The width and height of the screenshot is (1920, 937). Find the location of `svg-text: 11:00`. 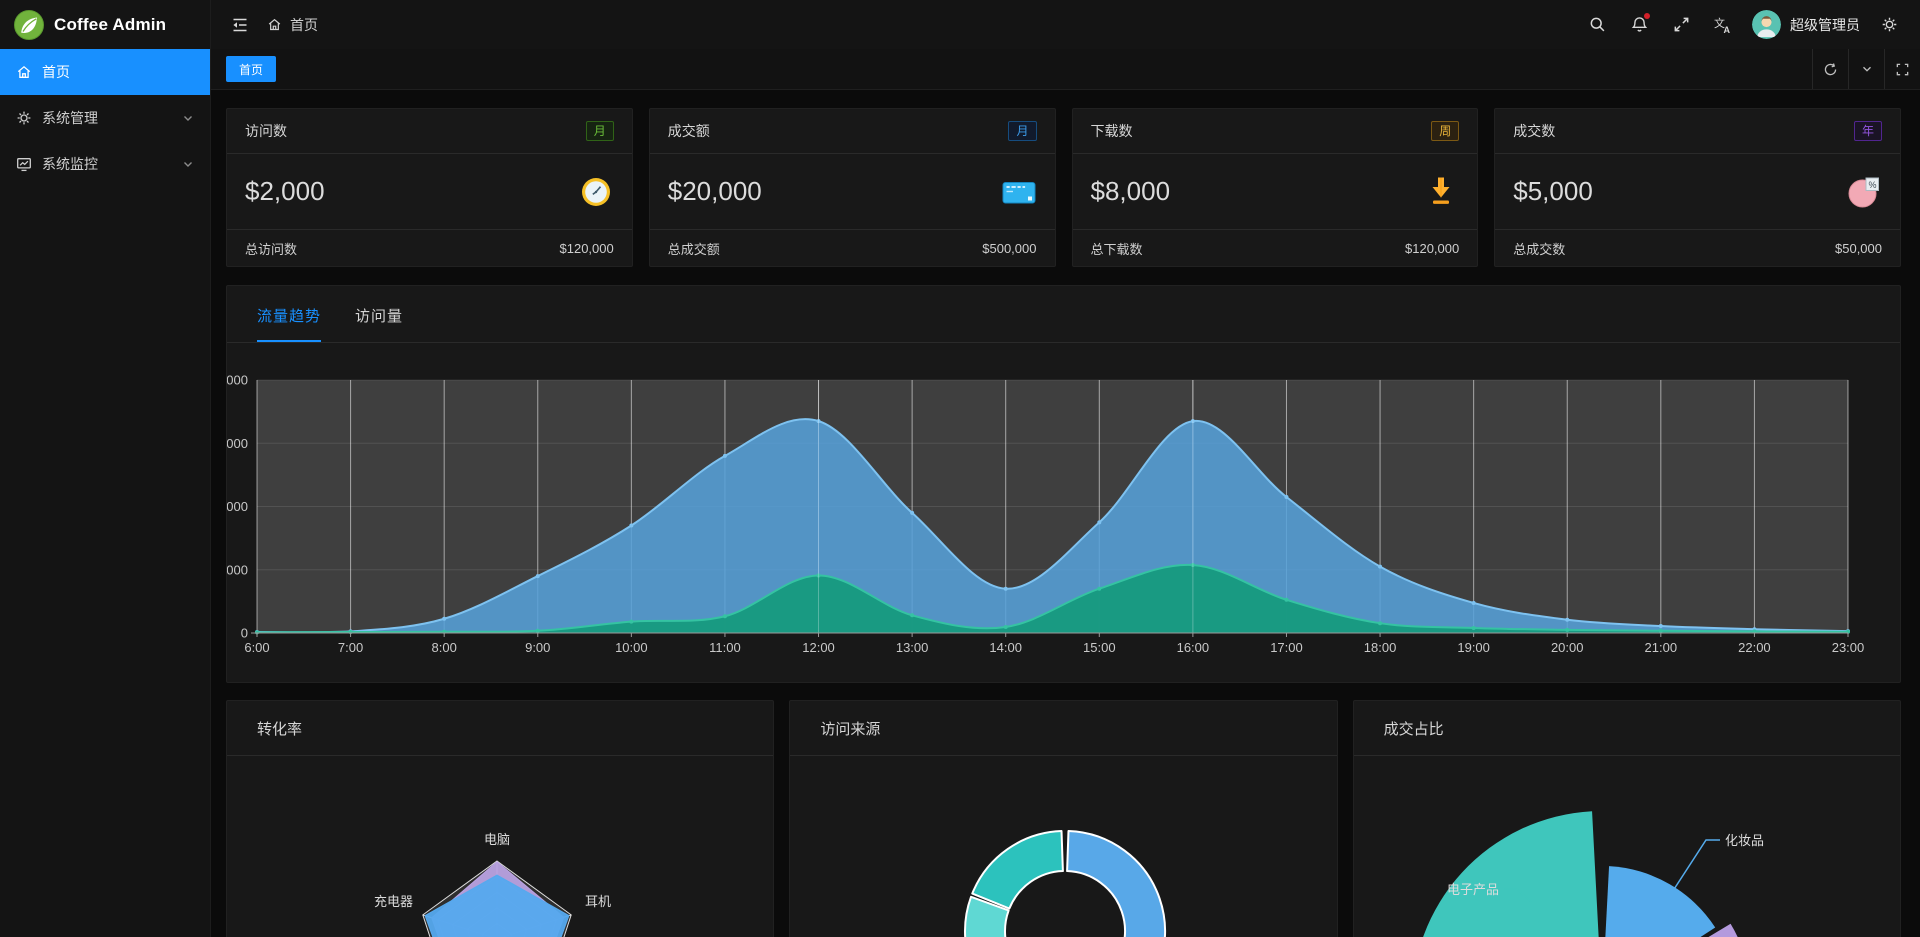

svg-text: 11:00 is located at coordinates (725, 647).